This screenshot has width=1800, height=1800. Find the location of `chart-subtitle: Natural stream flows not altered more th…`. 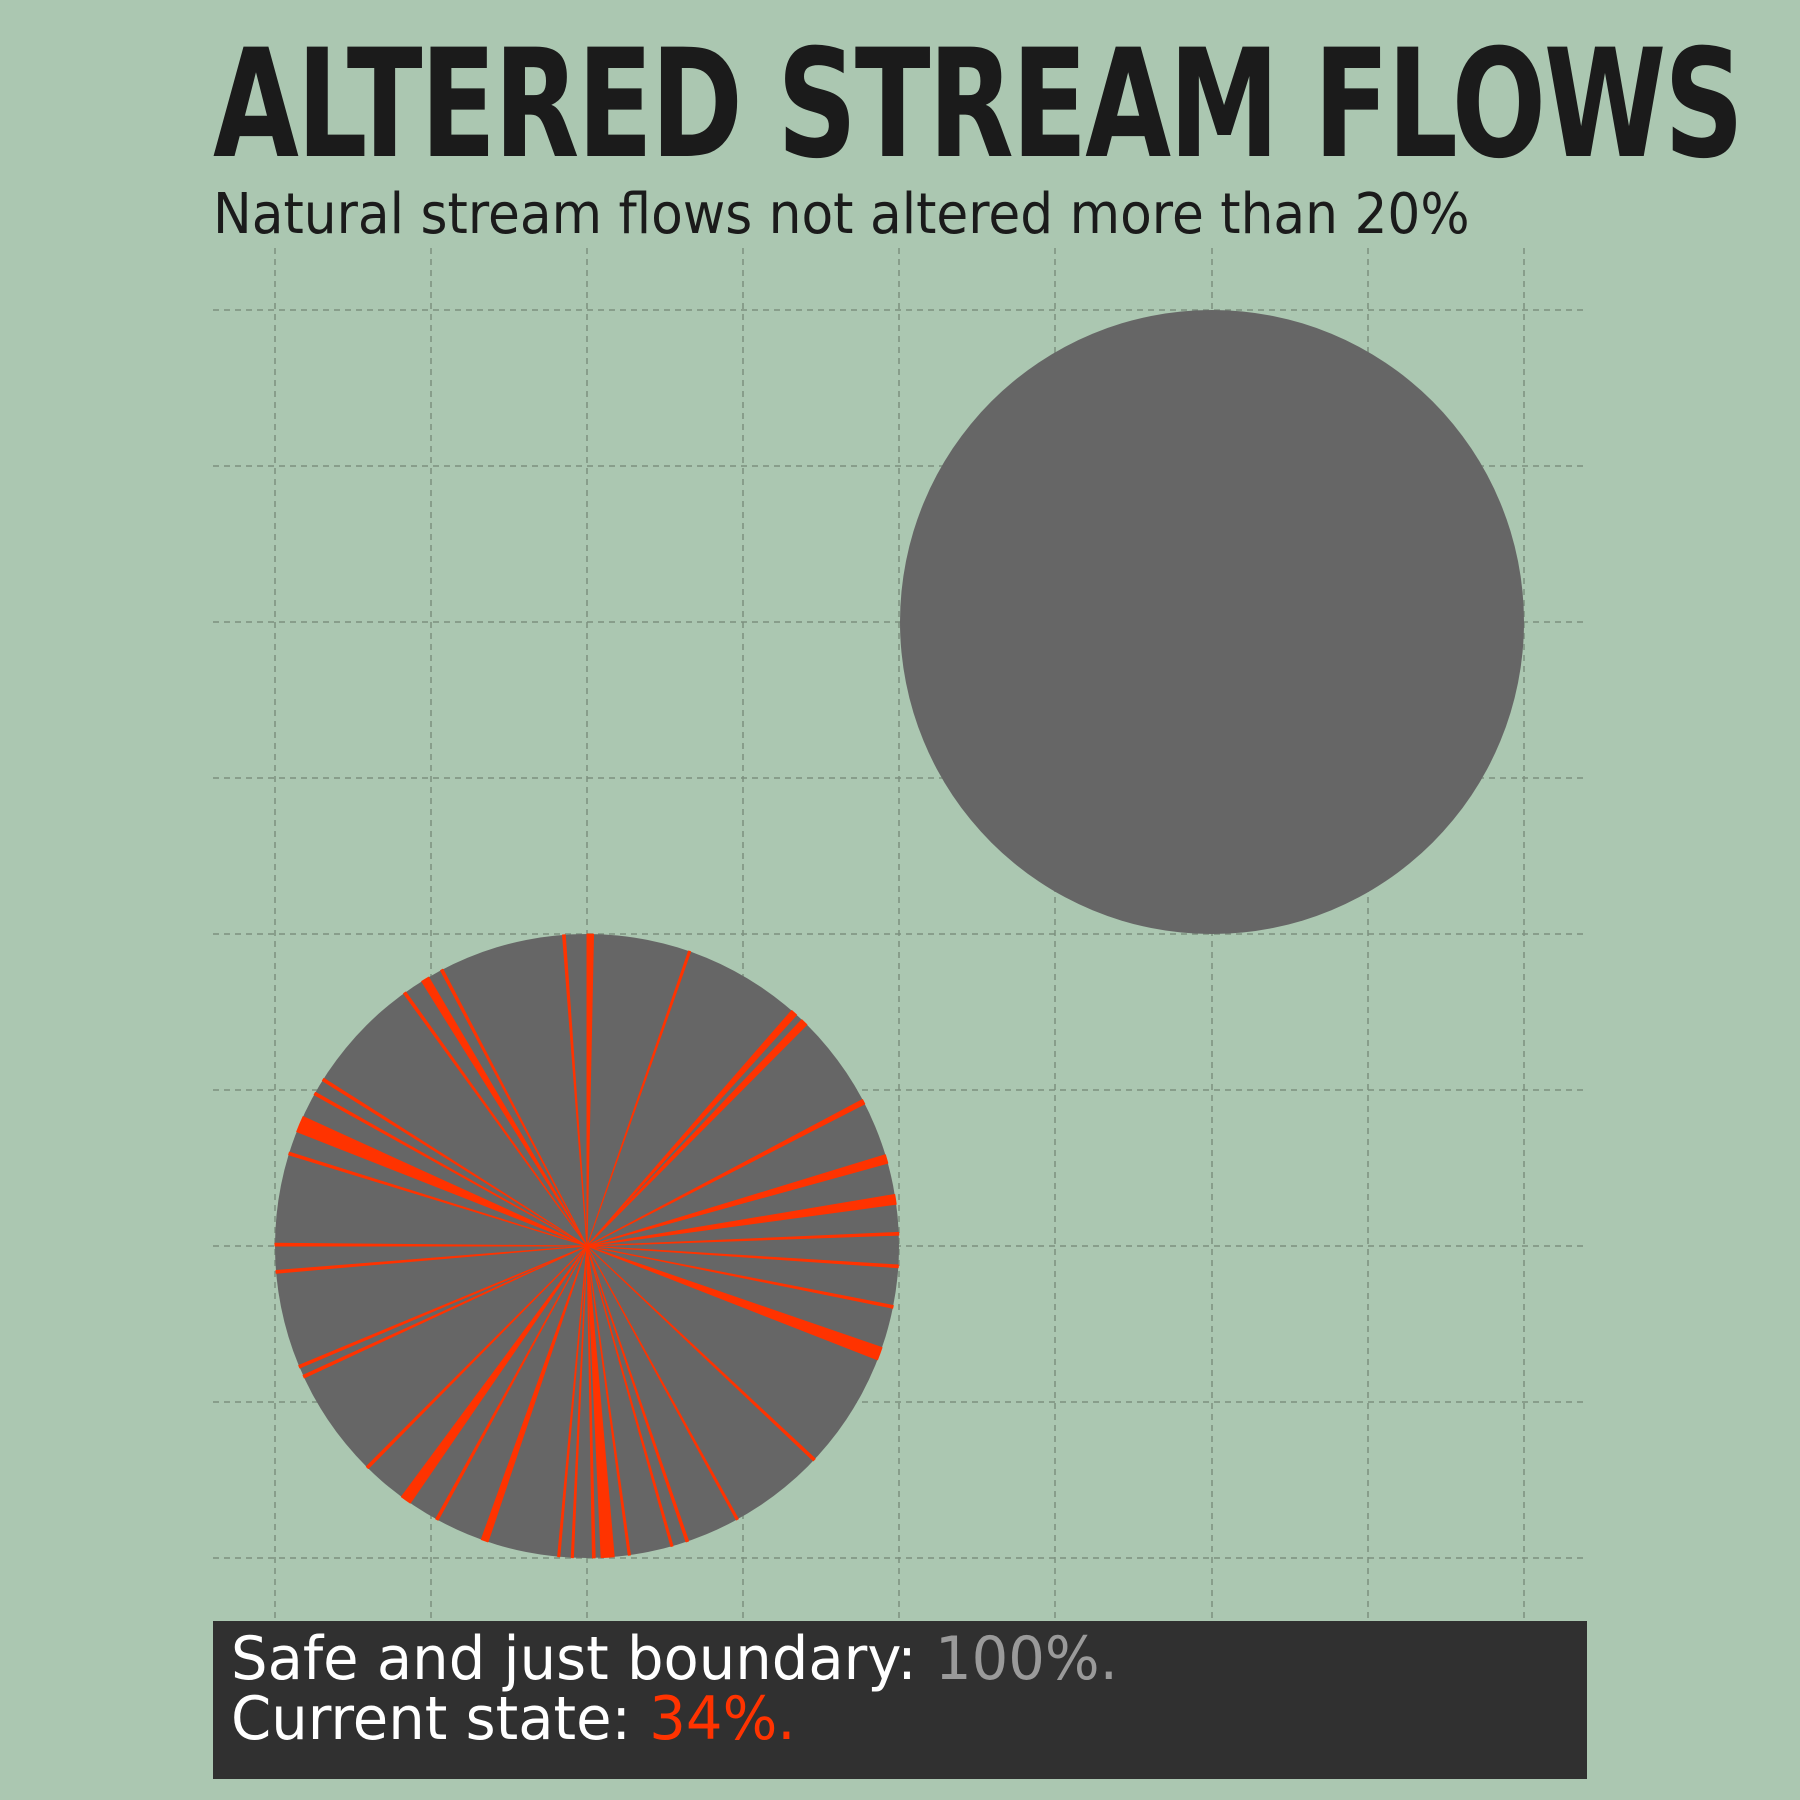

chart-subtitle: Natural stream flows not altered more th… is located at coordinates (841, 214).